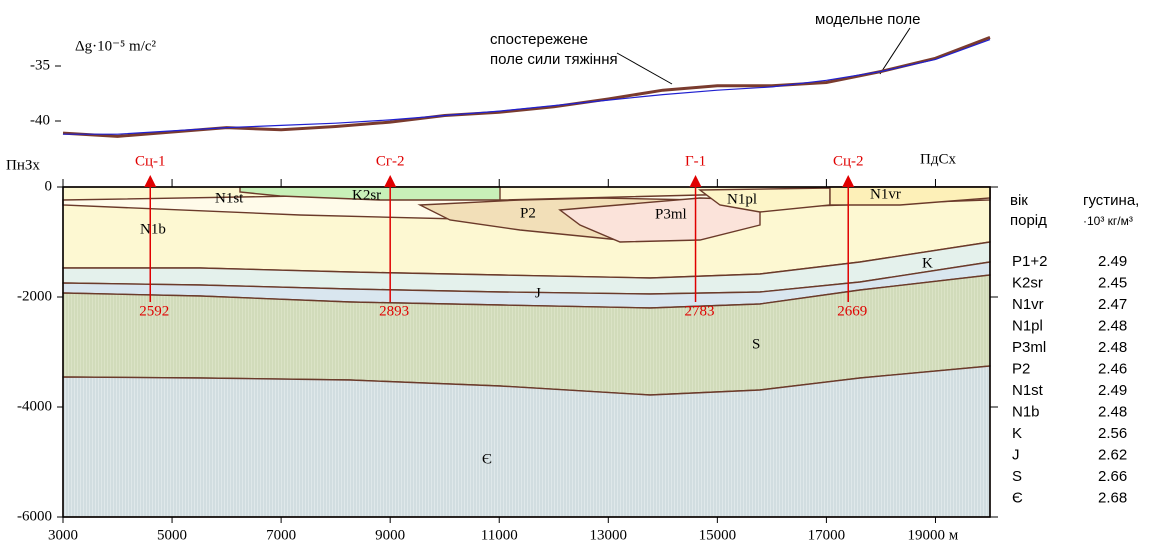 The height and width of the screenshot is (548, 1154). What do you see at coordinates (499, 535) in the screenshot?
I see `x-tick-label: 11000` at bounding box center [499, 535].